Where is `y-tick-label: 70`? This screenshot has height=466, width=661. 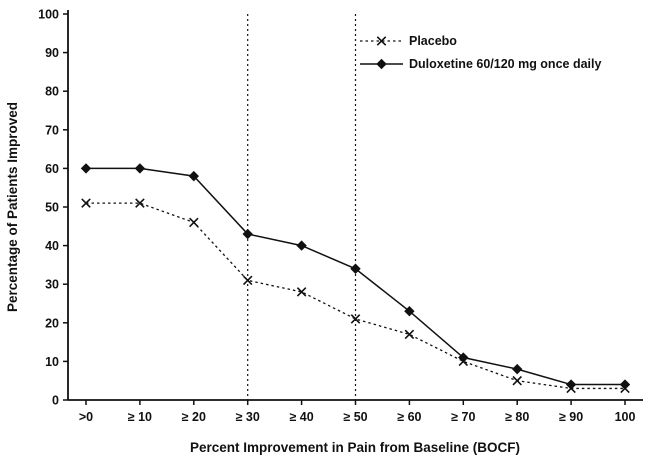
y-tick-label: 70 is located at coordinates (52, 130).